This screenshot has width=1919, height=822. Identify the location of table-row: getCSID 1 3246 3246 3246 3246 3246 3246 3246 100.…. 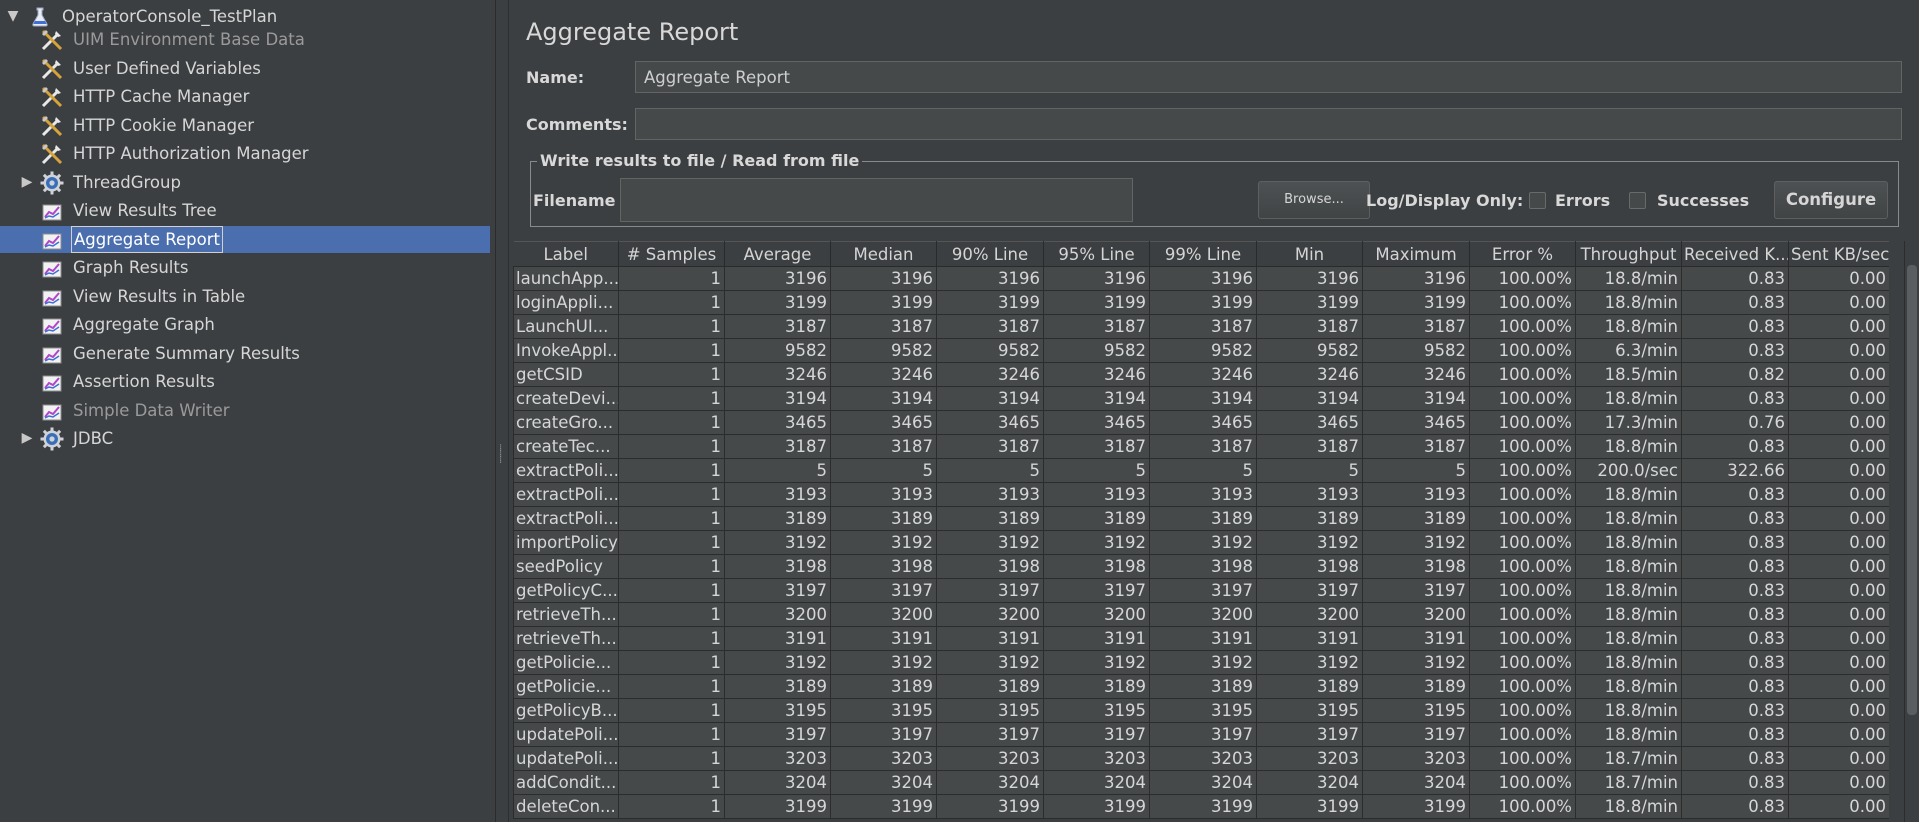
(1201, 374).